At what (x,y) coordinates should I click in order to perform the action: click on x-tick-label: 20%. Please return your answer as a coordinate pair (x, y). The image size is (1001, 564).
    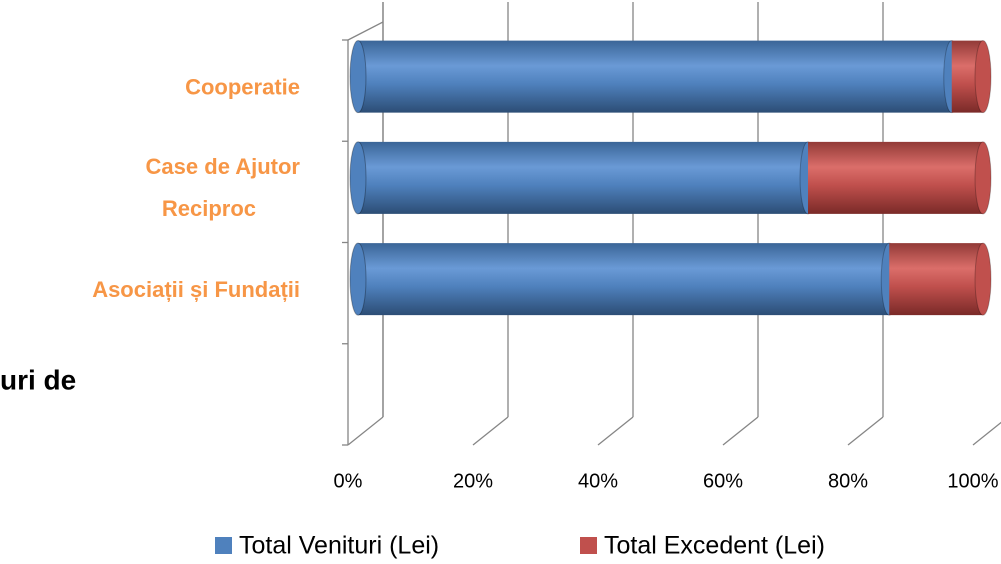
    Looking at the image, I should click on (473, 481).